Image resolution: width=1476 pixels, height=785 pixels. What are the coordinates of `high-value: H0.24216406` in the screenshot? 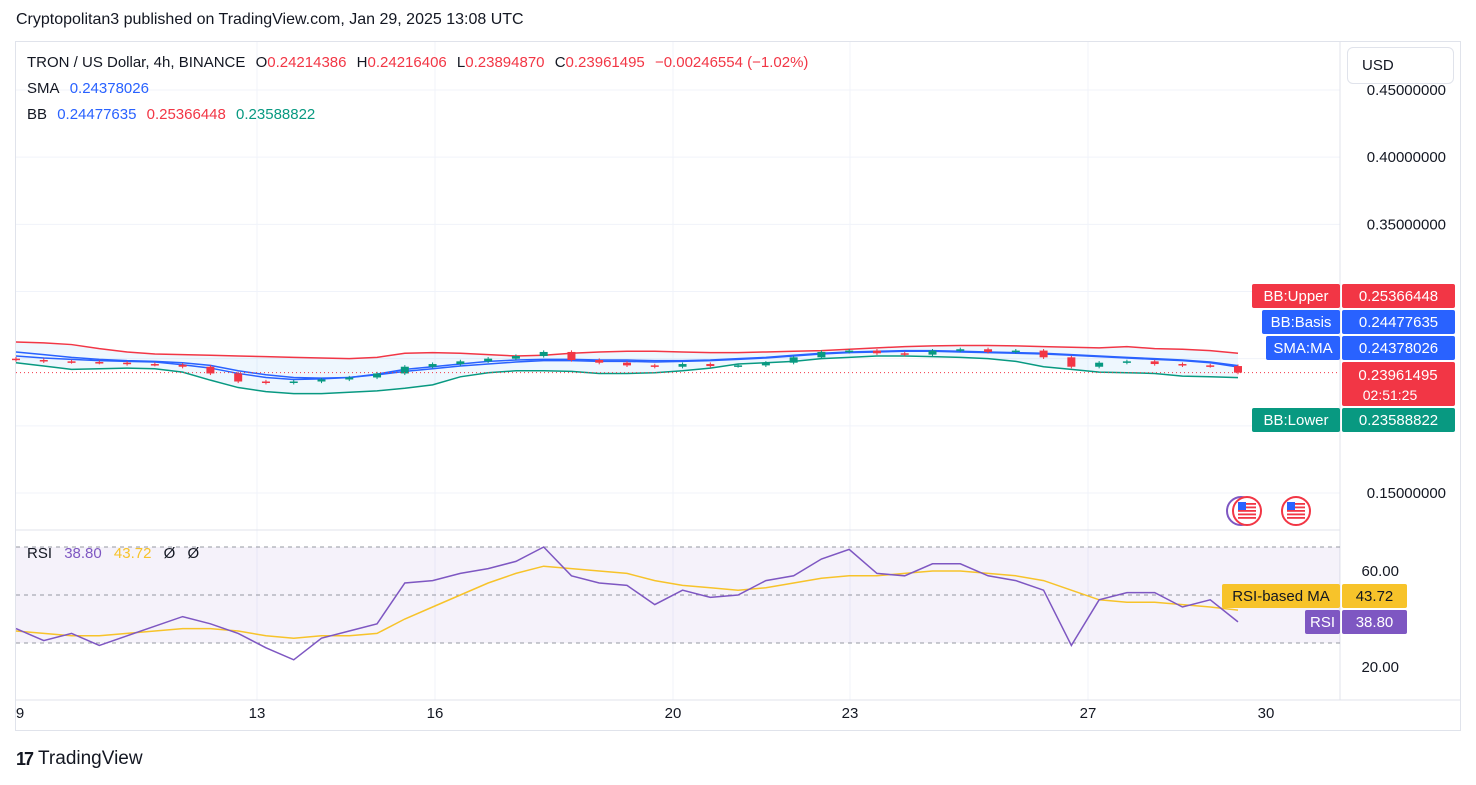 It's located at (401, 62).